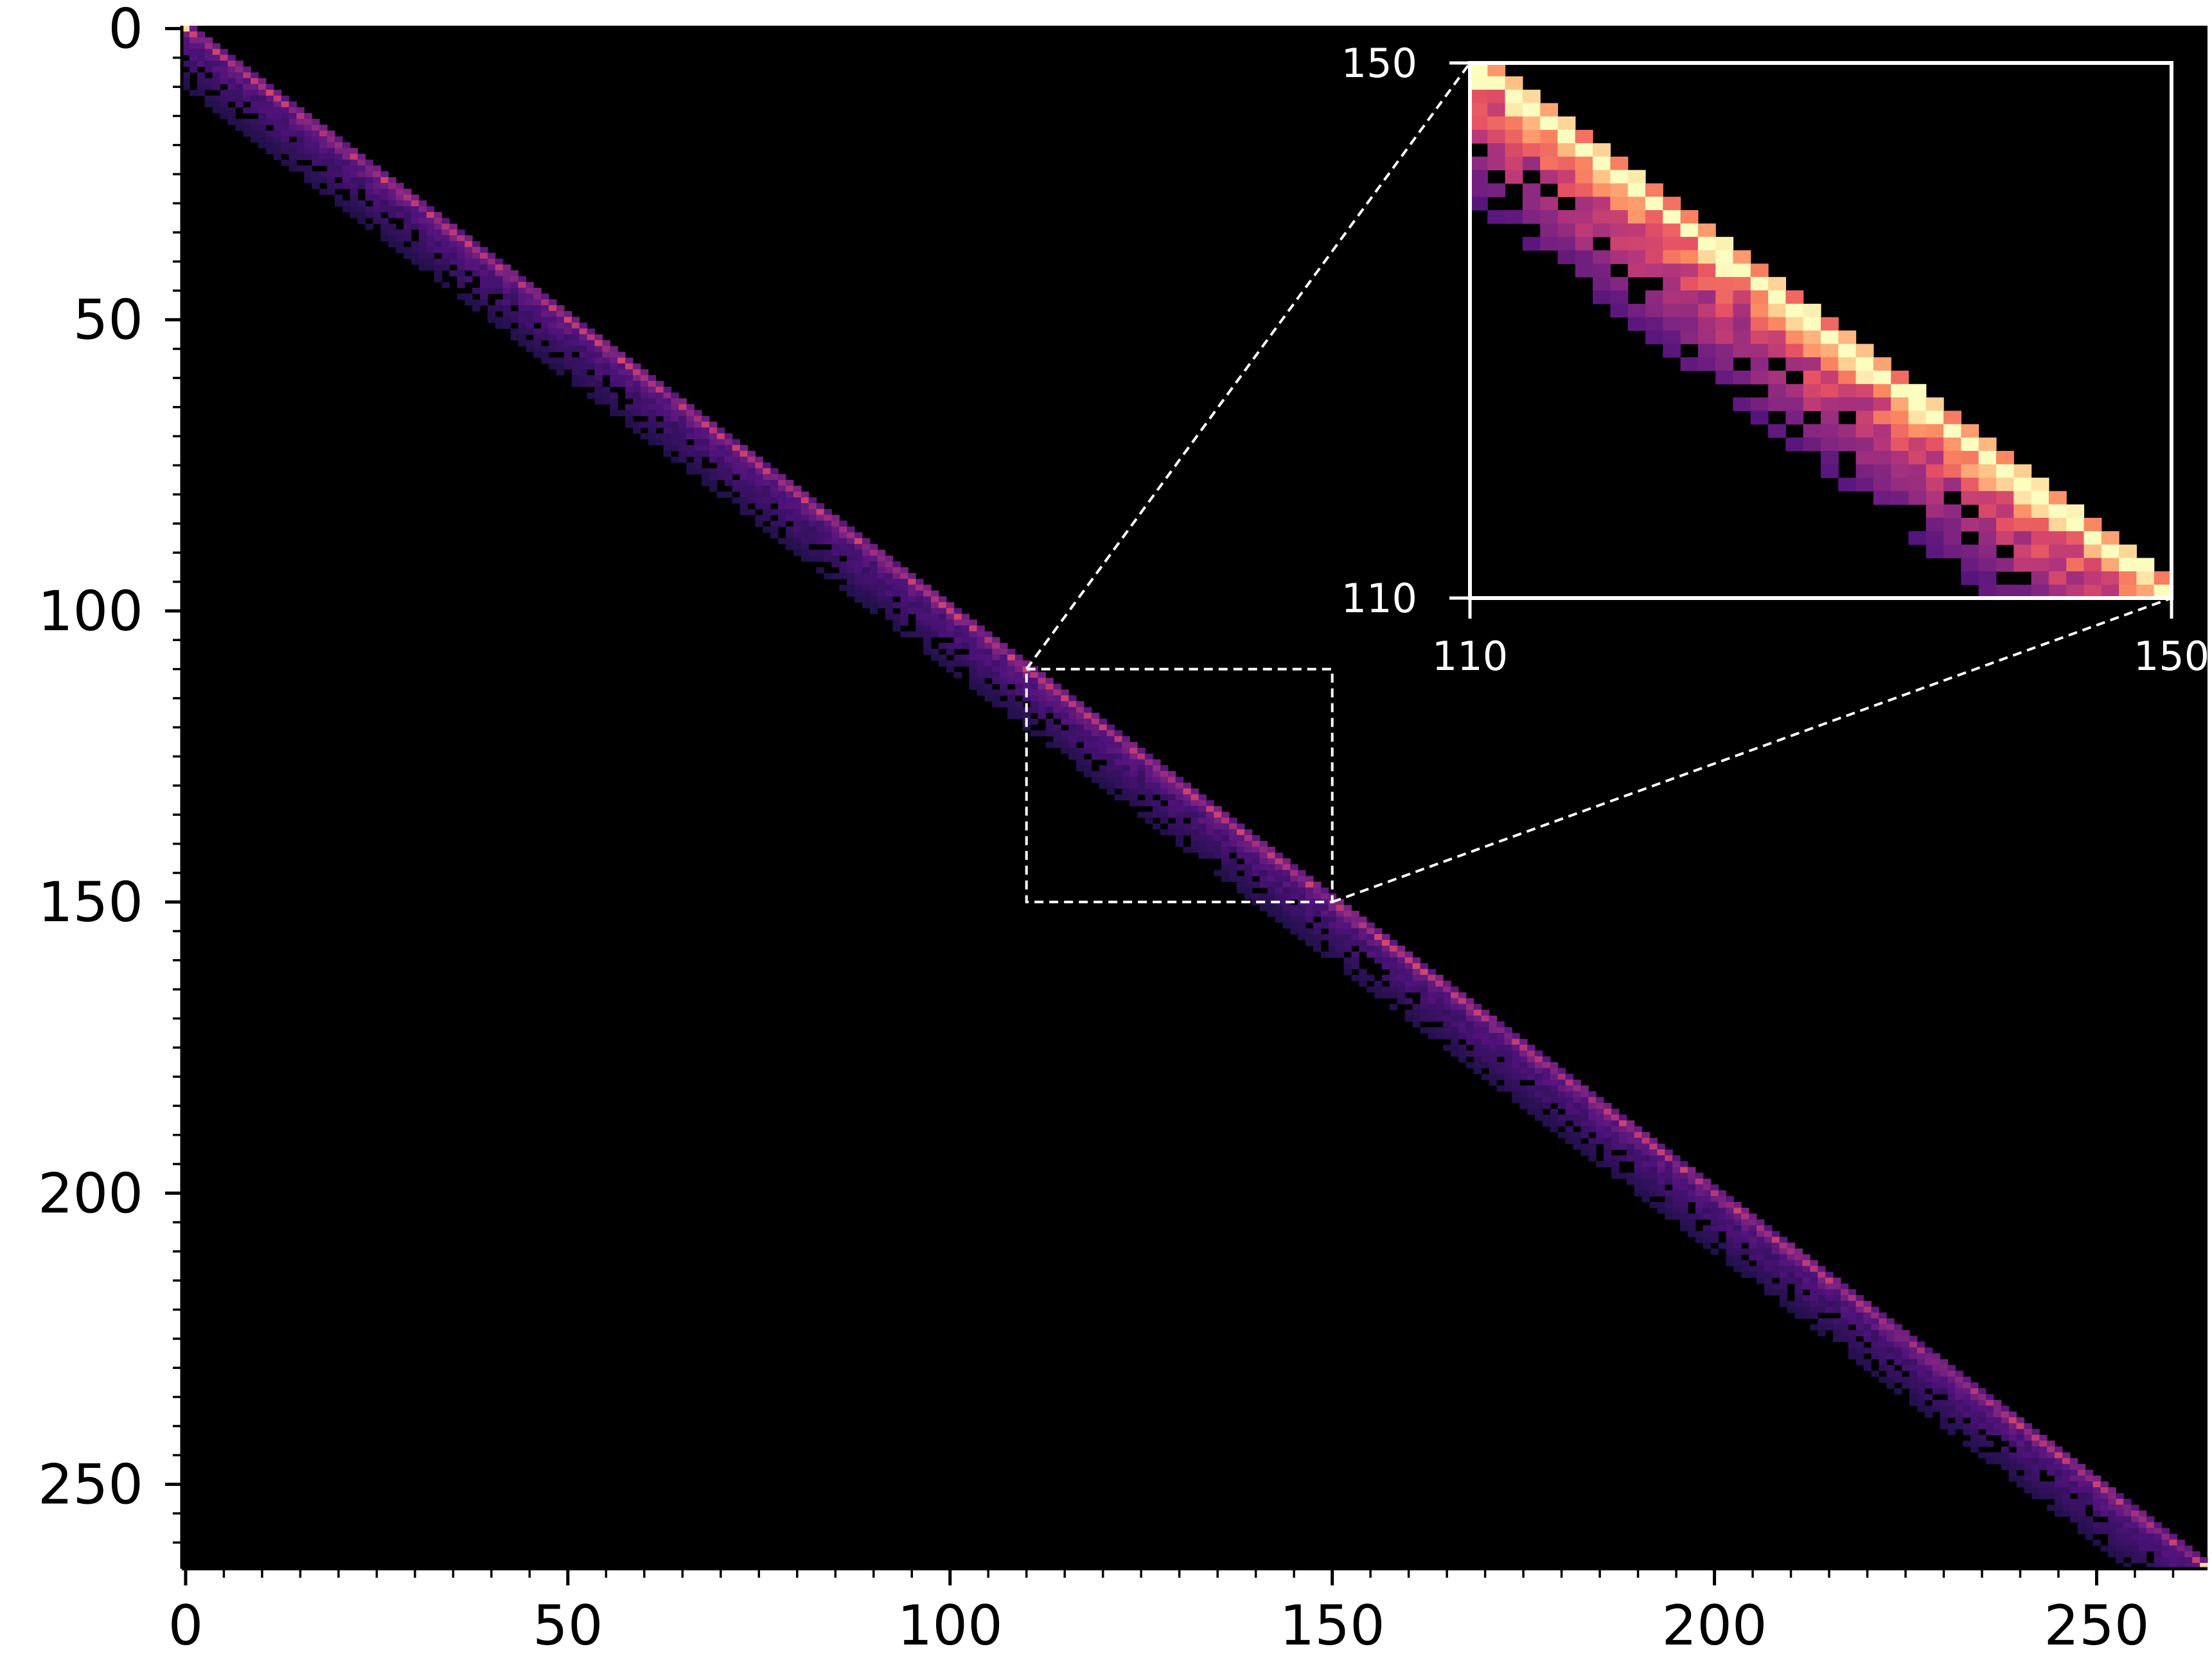 The image size is (2212, 1676). What do you see at coordinates (90, 902) in the screenshot?
I see `y-tick-label: 150` at bounding box center [90, 902].